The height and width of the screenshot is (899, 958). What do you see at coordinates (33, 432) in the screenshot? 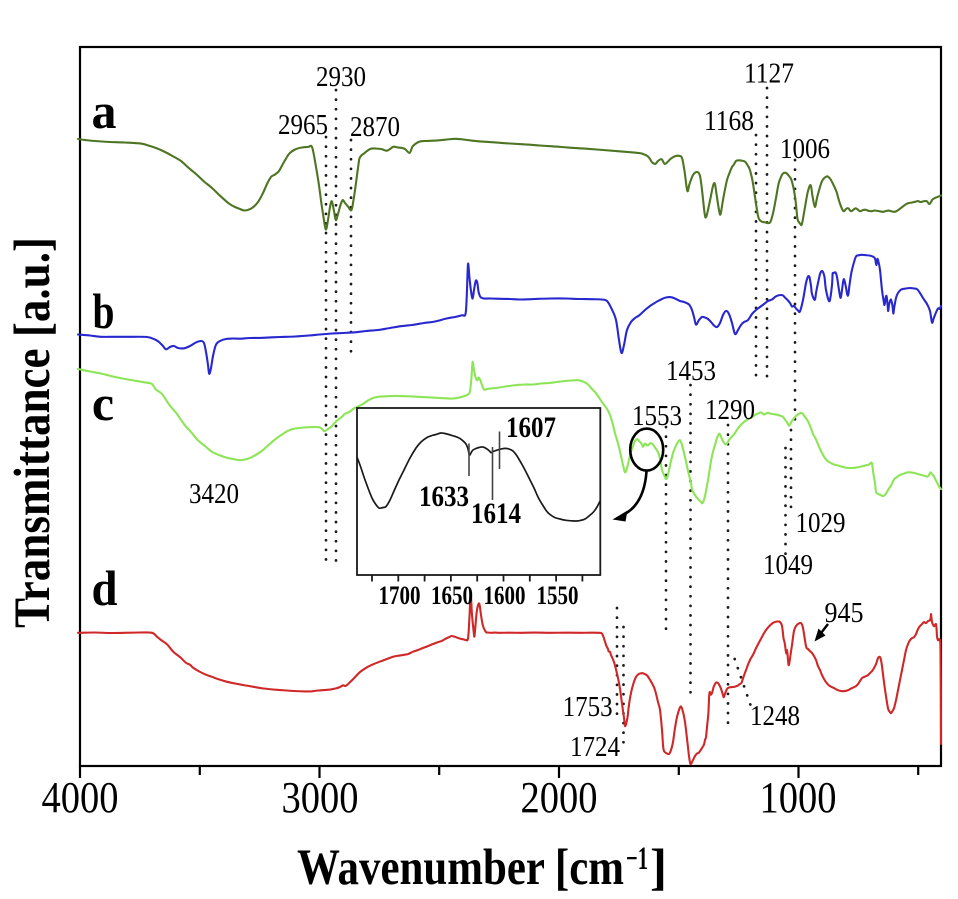
I see `svg-text: Transmittance [a.u.]` at bounding box center [33, 432].